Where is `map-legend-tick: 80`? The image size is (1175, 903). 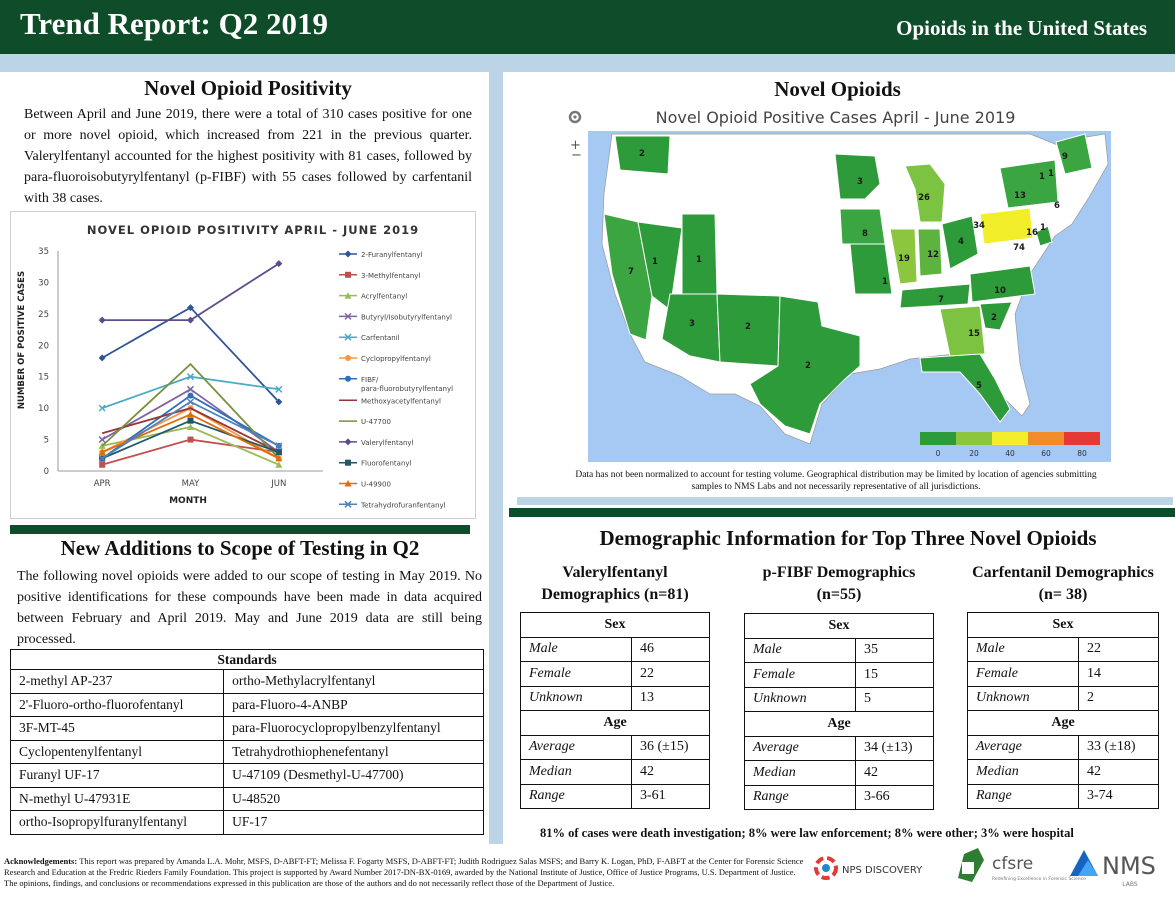 map-legend-tick: 80 is located at coordinates (1082, 453).